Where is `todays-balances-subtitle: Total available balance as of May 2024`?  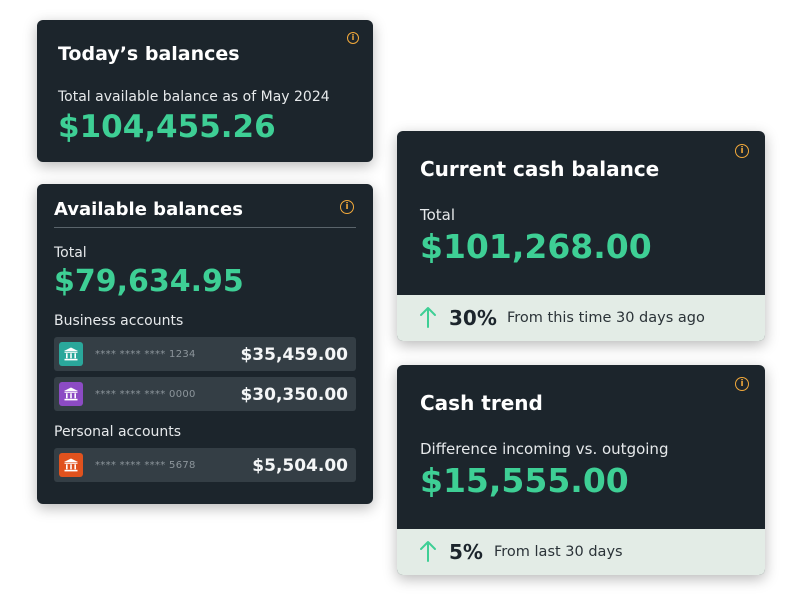
todays-balances-subtitle: Total available balance as of May 2024 is located at coordinates (194, 97).